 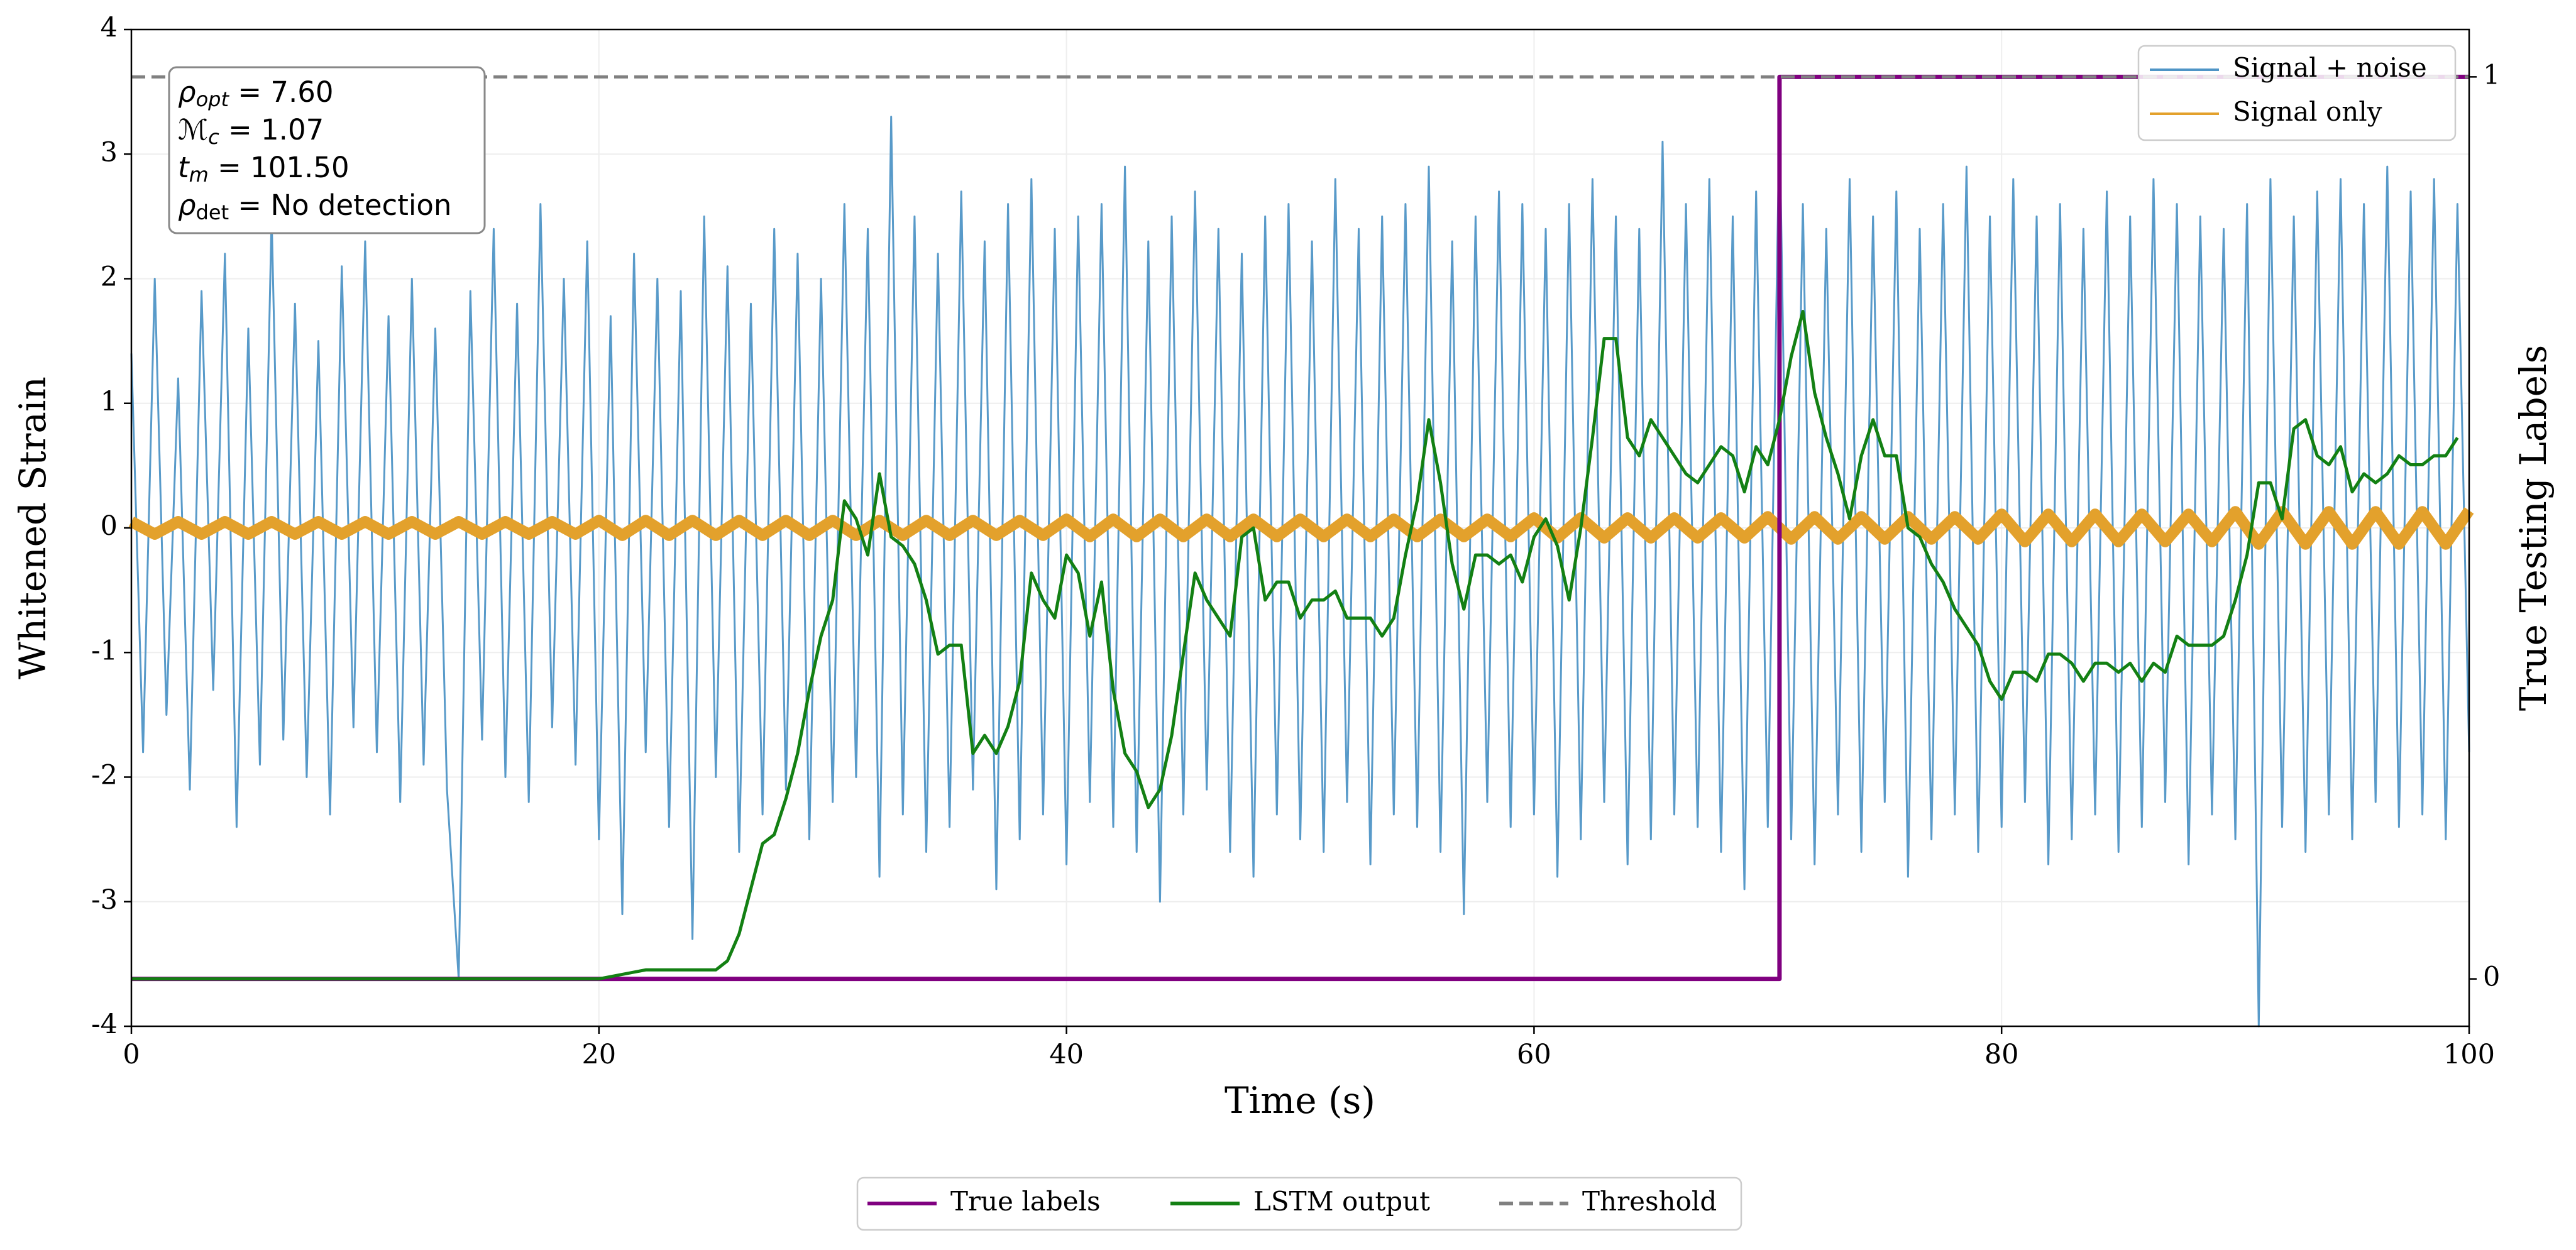 I want to click on annotation-subscript: det, so click(x=212, y=212).